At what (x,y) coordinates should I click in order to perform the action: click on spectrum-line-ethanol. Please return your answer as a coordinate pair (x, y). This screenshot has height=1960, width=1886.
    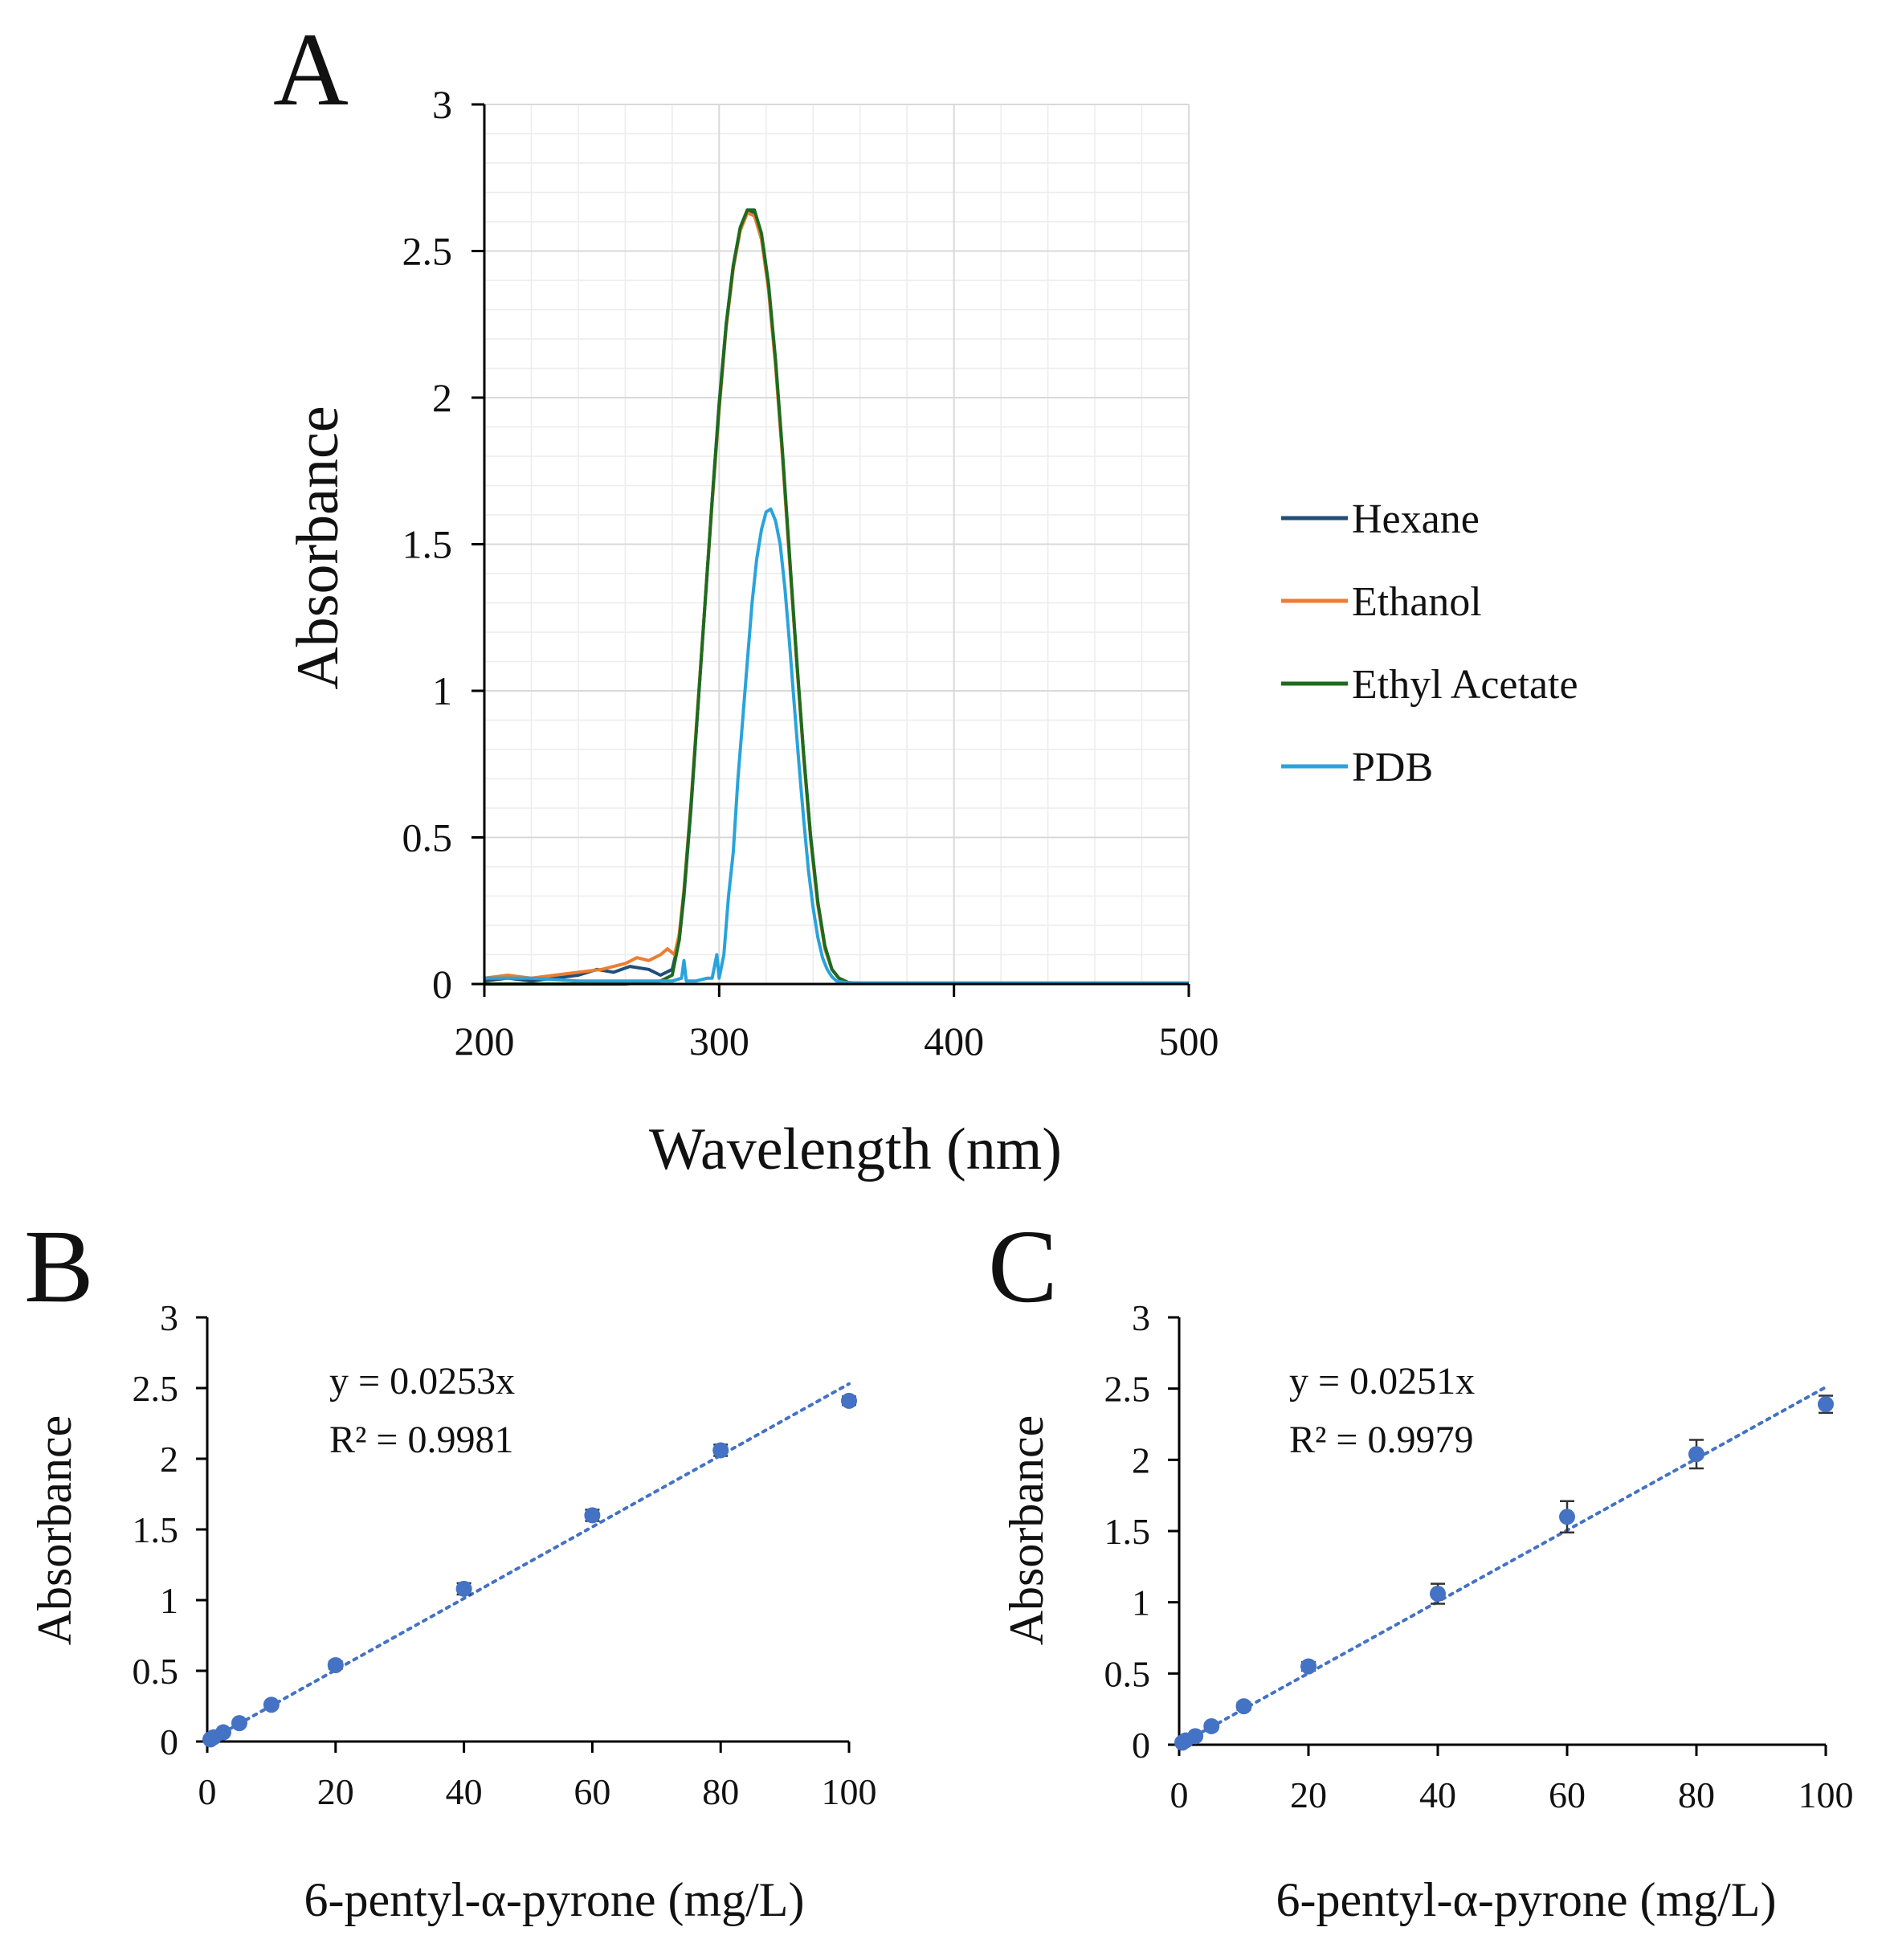
    Looking at the image, I should click on (836, 598).